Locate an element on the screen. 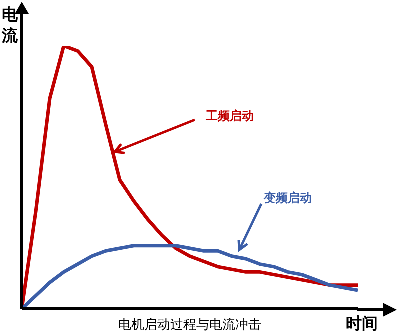 Image resolution: width=400 pixels, height=336 pixels. x-axis-title: 时间 is located at coordinates (362, 324).